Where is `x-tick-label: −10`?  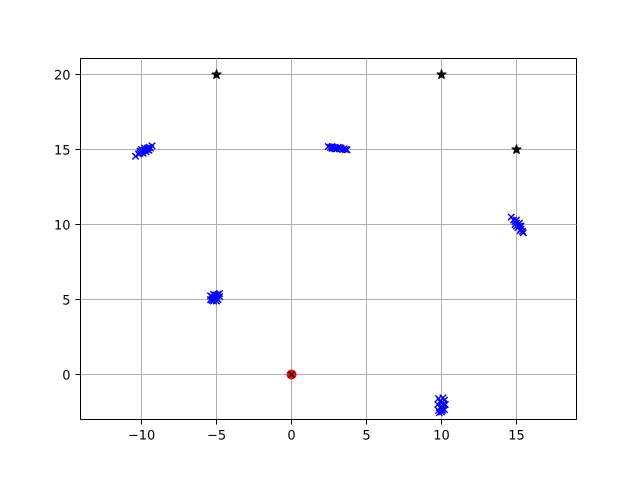
x-tick-label: −10 is located at coordinates (142, 436).